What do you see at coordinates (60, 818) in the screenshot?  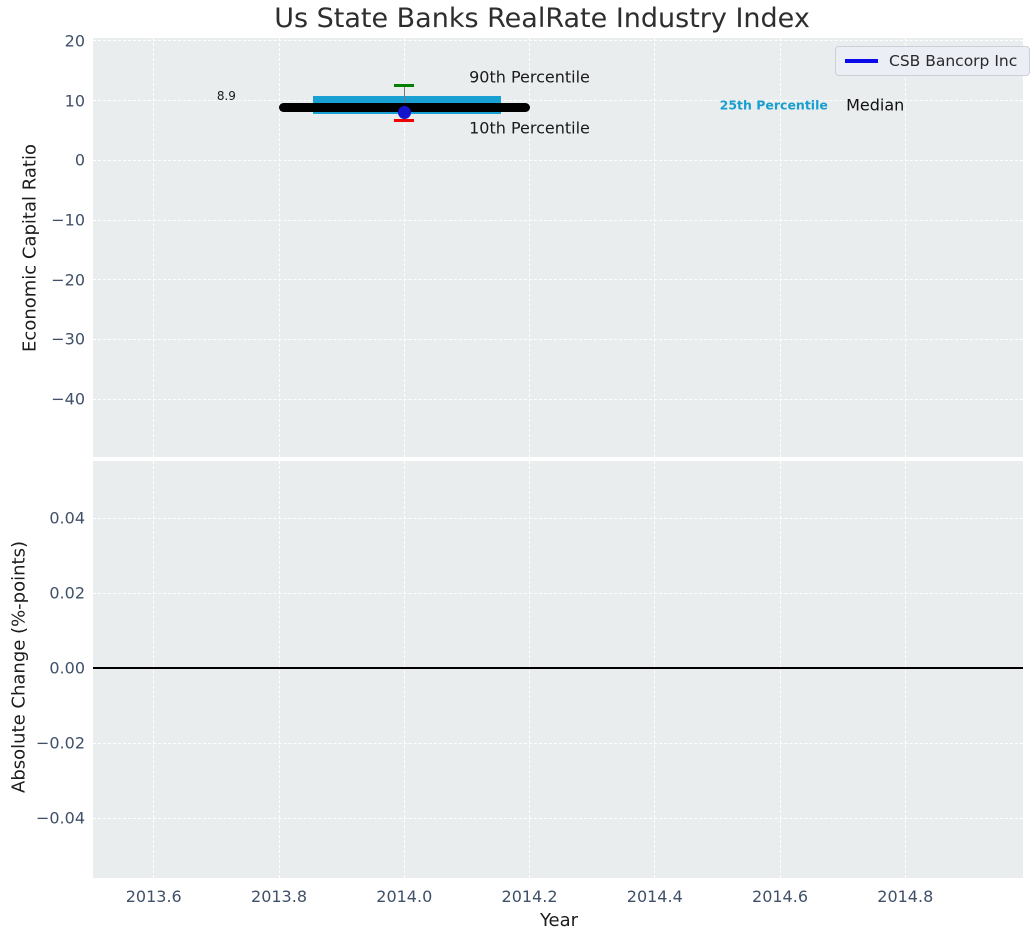 I see `y-tick-label: −0.04` at bounding box center [60, 818].